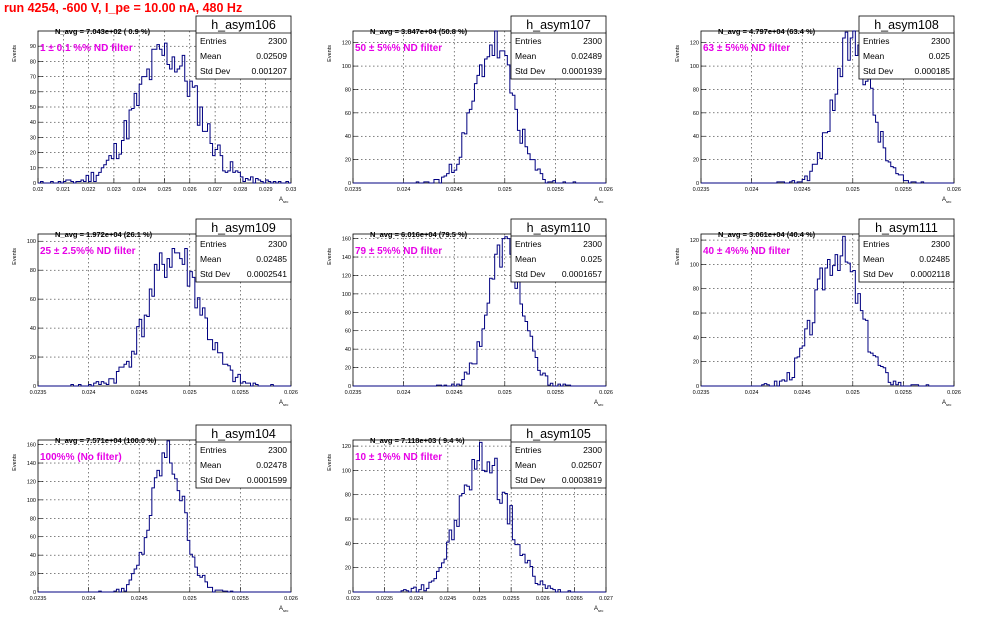 The width and height of the screenshot is (998, 626). What do you see at coordinates (398, 251) in the screenshot?
I see `filter-label: 79 ± 5%% ND filter` at bounding box center [398, 251].